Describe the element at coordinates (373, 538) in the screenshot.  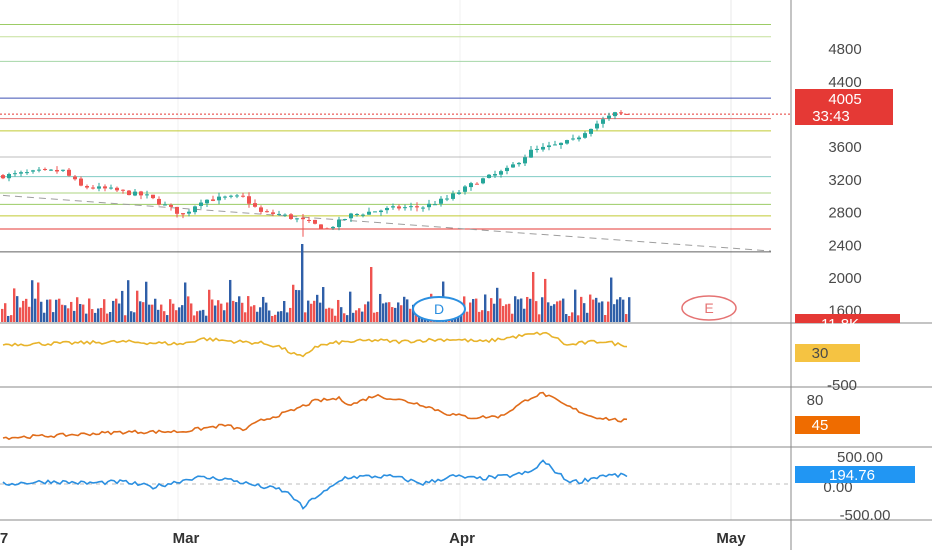
I see `time-axis: 7 Mar Apr May` at that location.